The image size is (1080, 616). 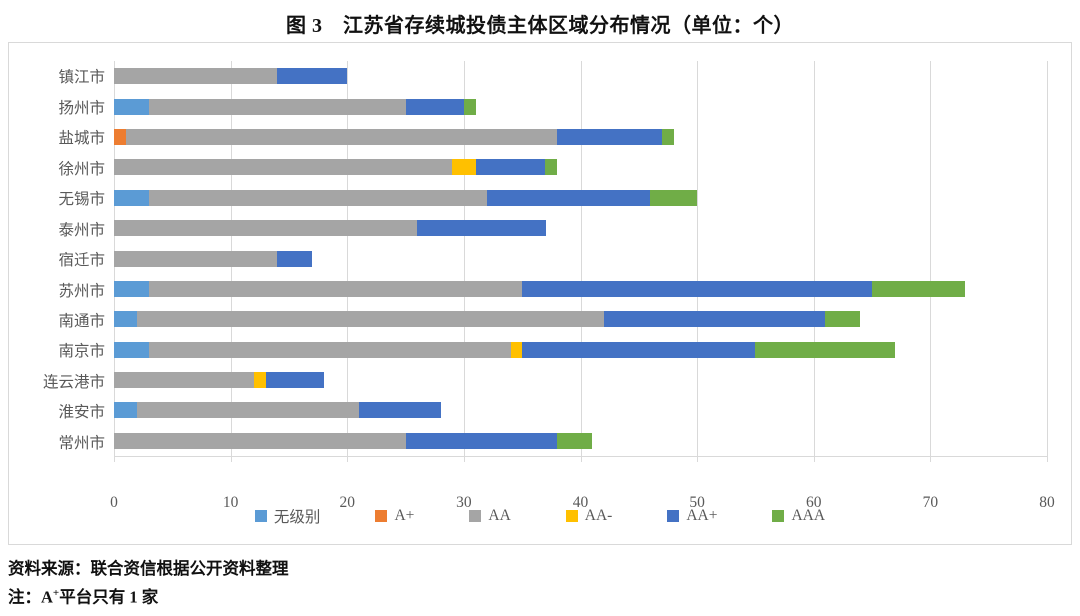 I want to click on legend-label: AA, so click(x=499, y=515).